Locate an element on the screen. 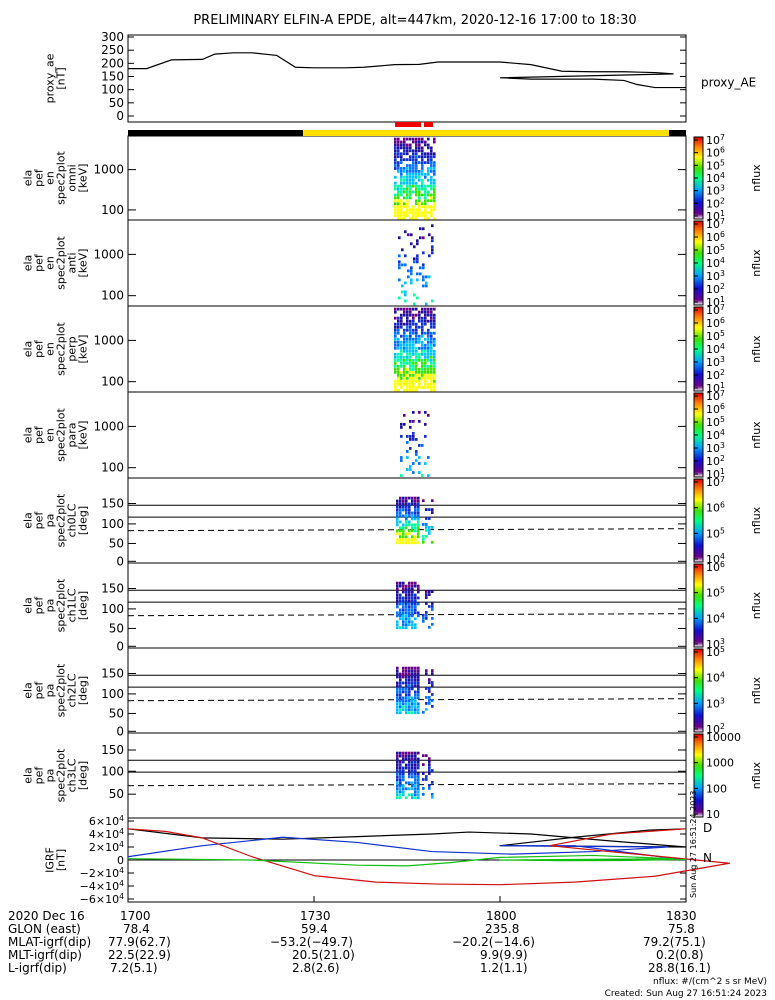 The height and width of the screenshot is (1000, 775). y-tick-label: 4×10⁴ is located at coordinates (106, 834).